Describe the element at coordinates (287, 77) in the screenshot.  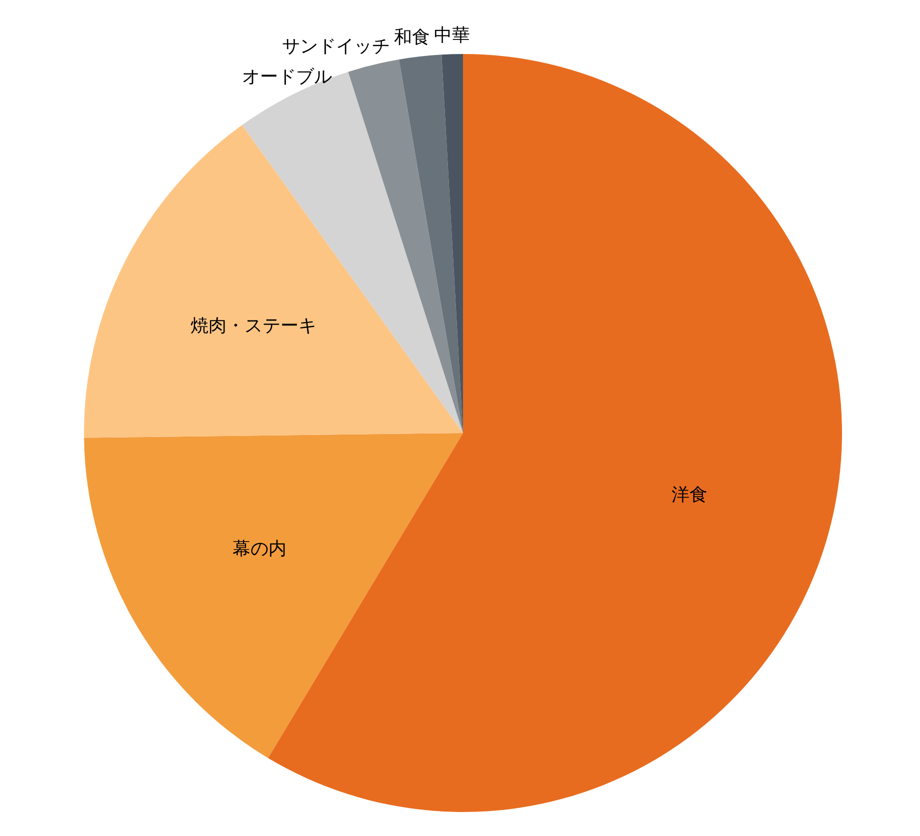
I see `slice-label: オードブル` at that location.